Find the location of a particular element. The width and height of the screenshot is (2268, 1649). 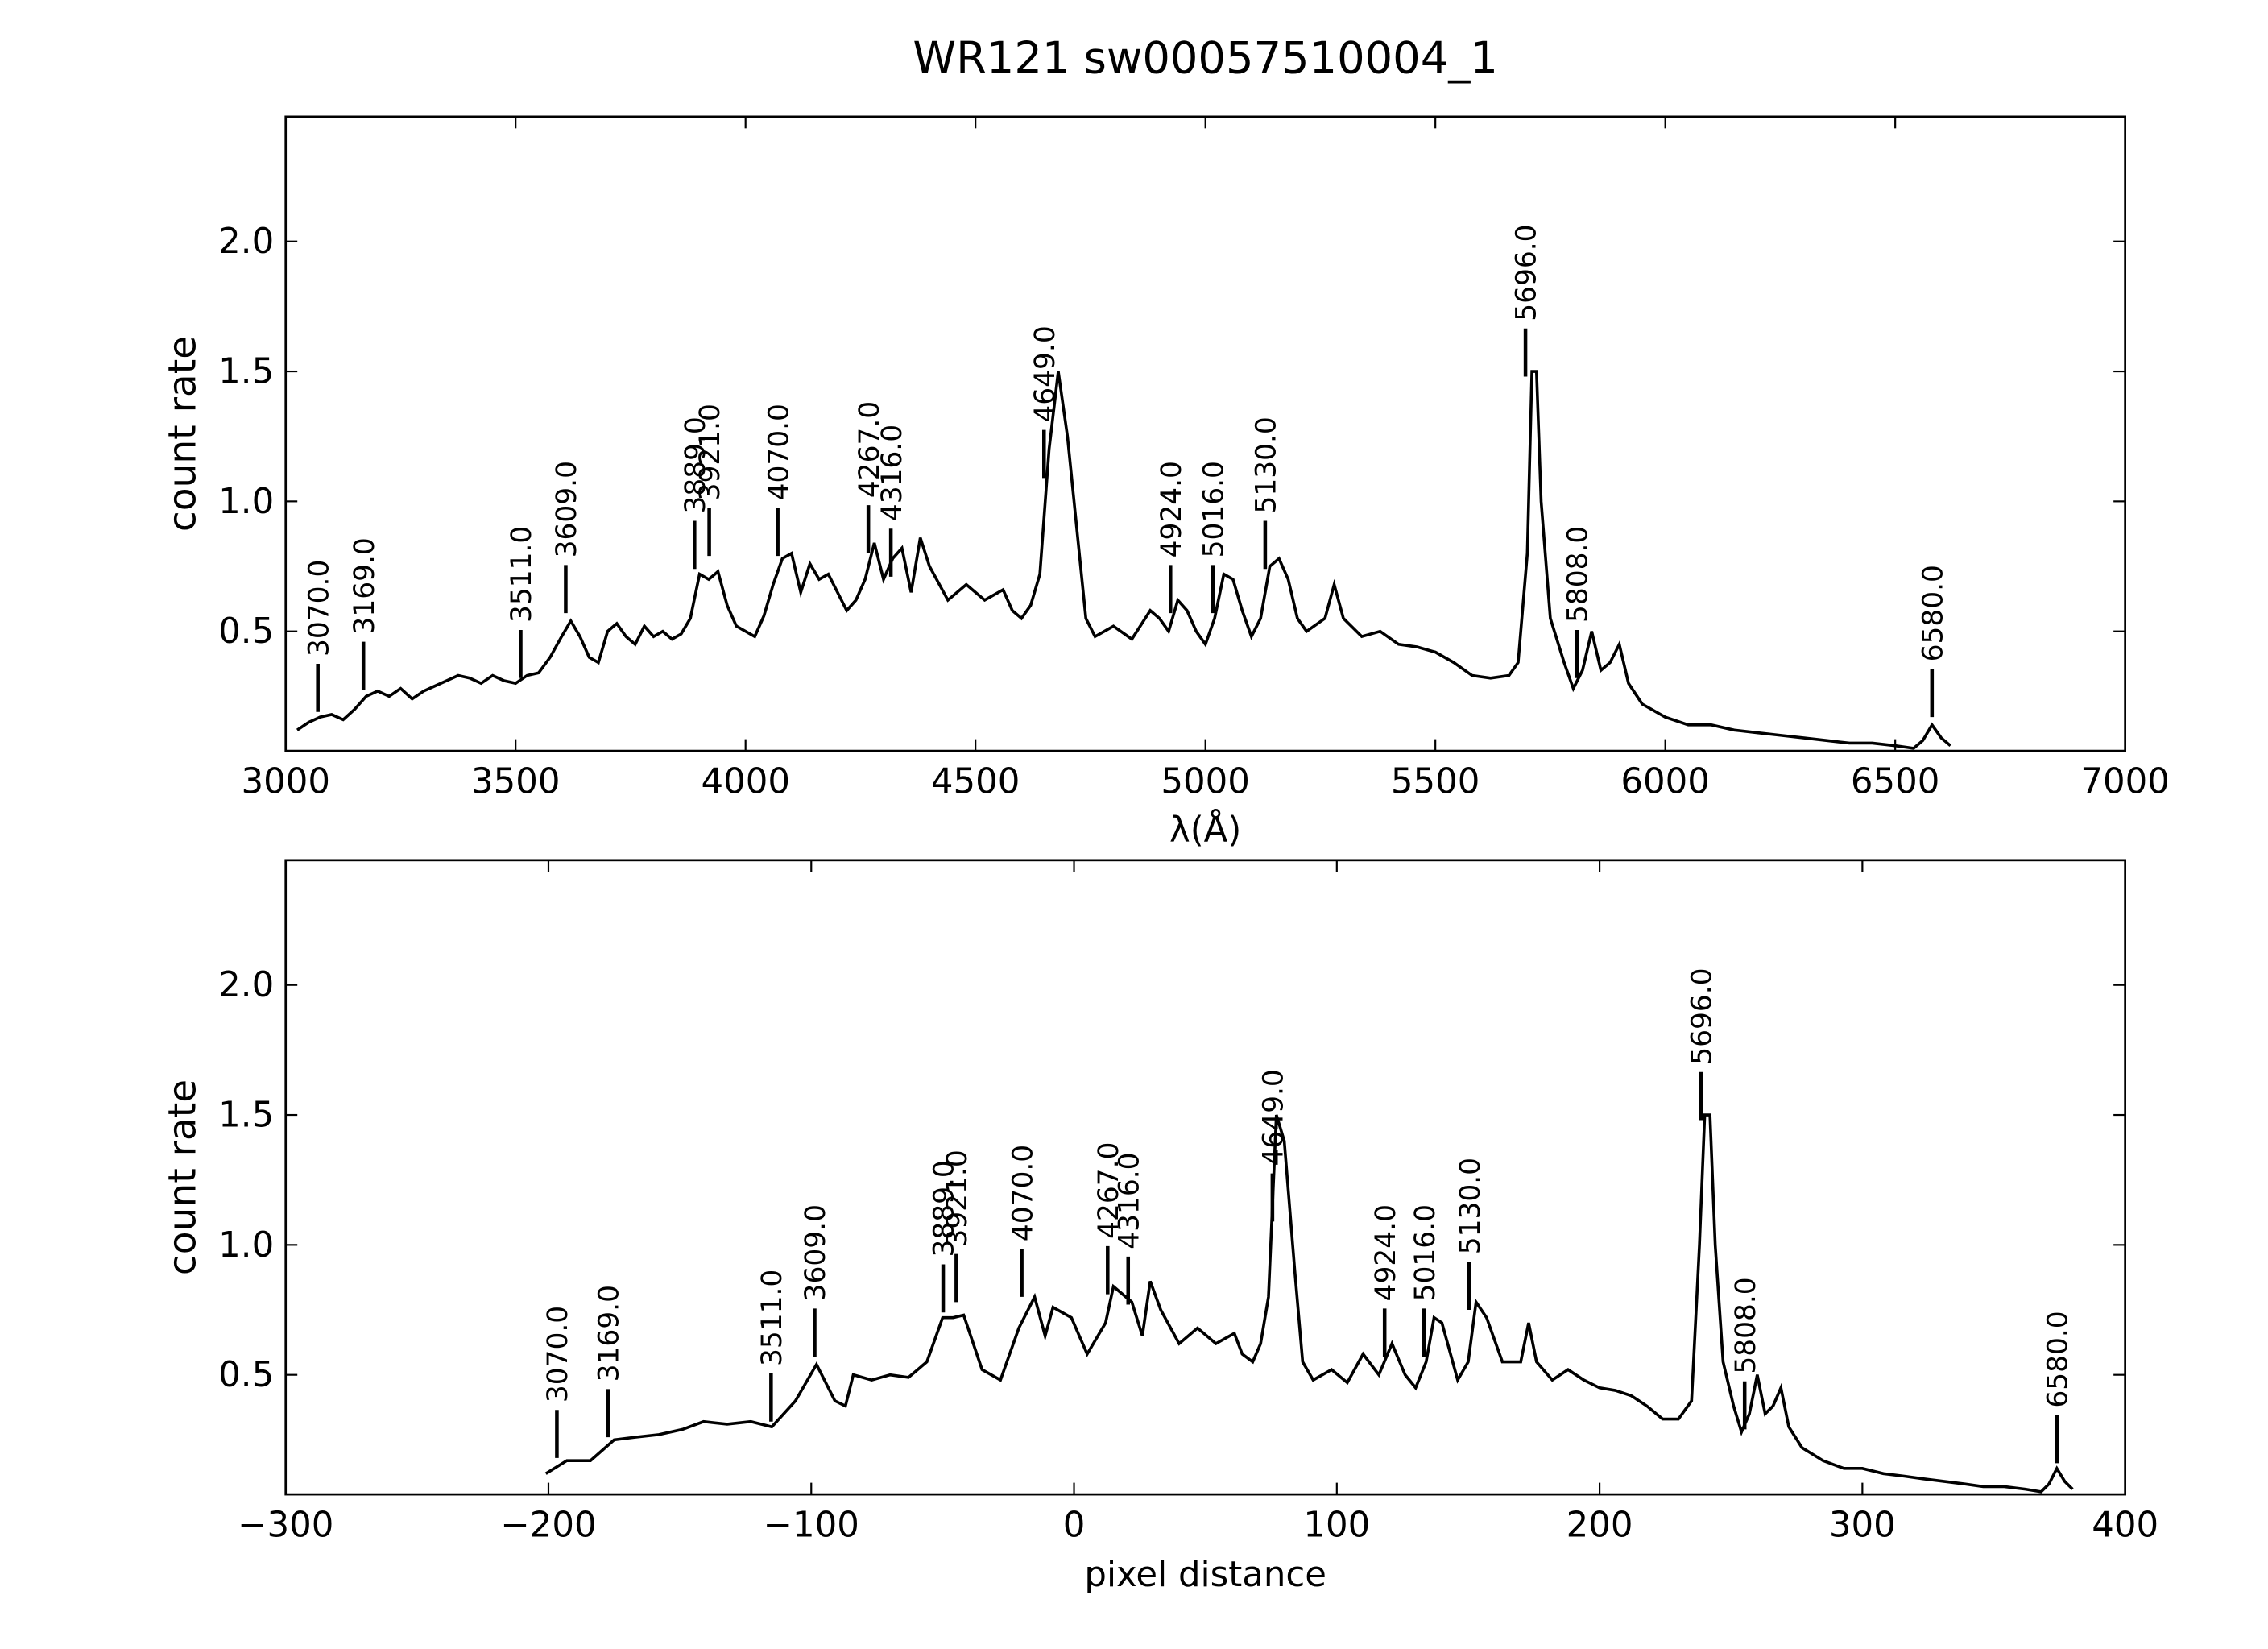

x-tick-label: 6500 is located at coordinates (1895, 782).